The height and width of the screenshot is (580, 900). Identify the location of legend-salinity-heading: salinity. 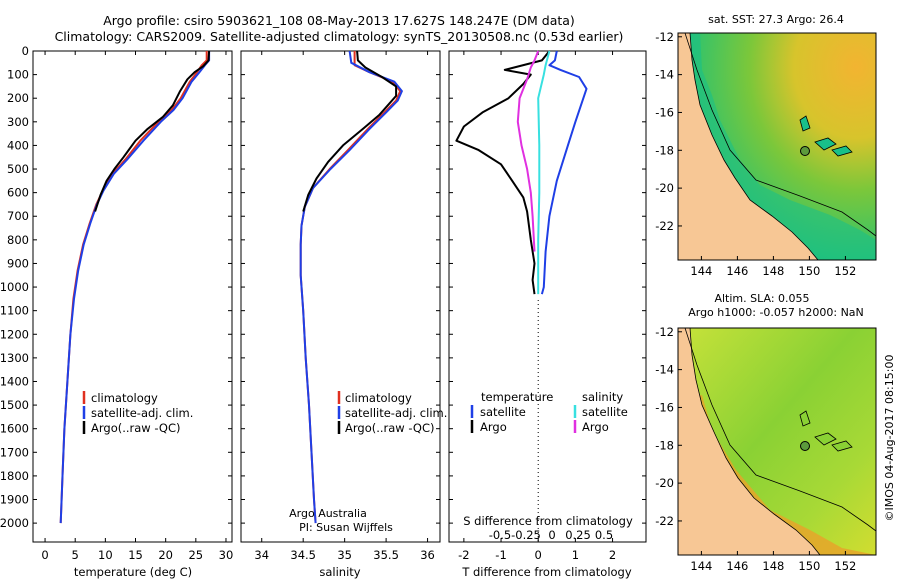
(602, 397).